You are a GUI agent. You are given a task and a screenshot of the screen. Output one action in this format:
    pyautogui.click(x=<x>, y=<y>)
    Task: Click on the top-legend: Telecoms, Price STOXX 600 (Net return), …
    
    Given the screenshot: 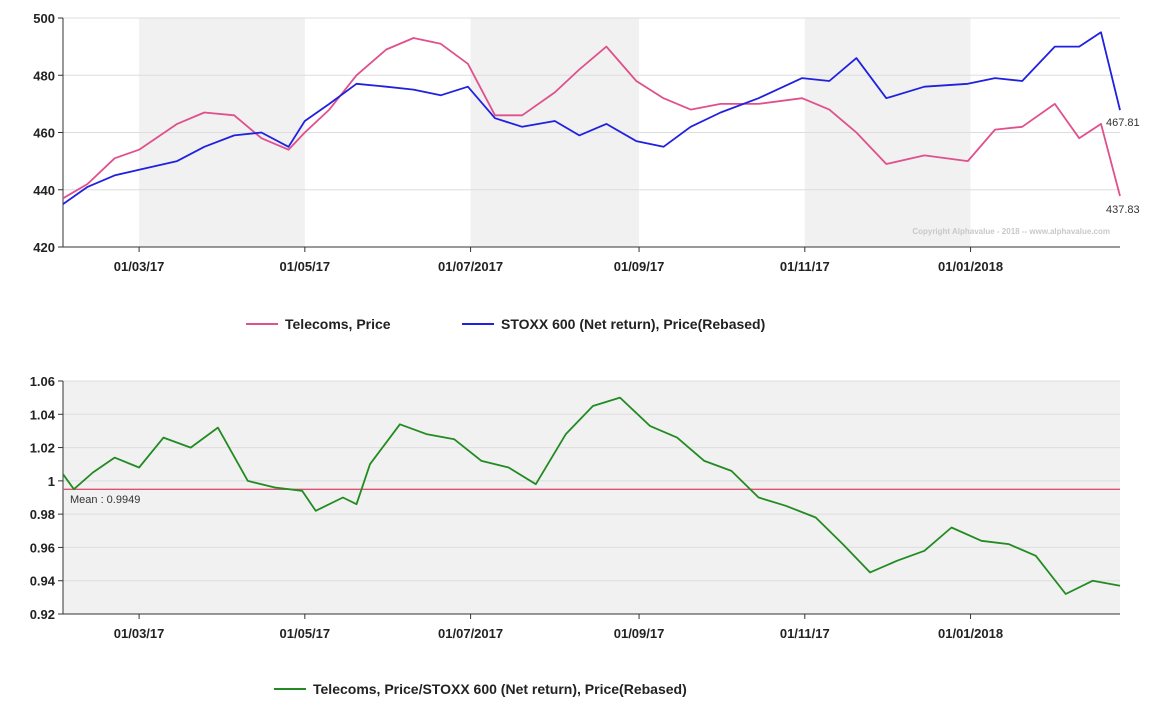 What is the action you would take?
    pyautogui.click(x=505, y=324)
    